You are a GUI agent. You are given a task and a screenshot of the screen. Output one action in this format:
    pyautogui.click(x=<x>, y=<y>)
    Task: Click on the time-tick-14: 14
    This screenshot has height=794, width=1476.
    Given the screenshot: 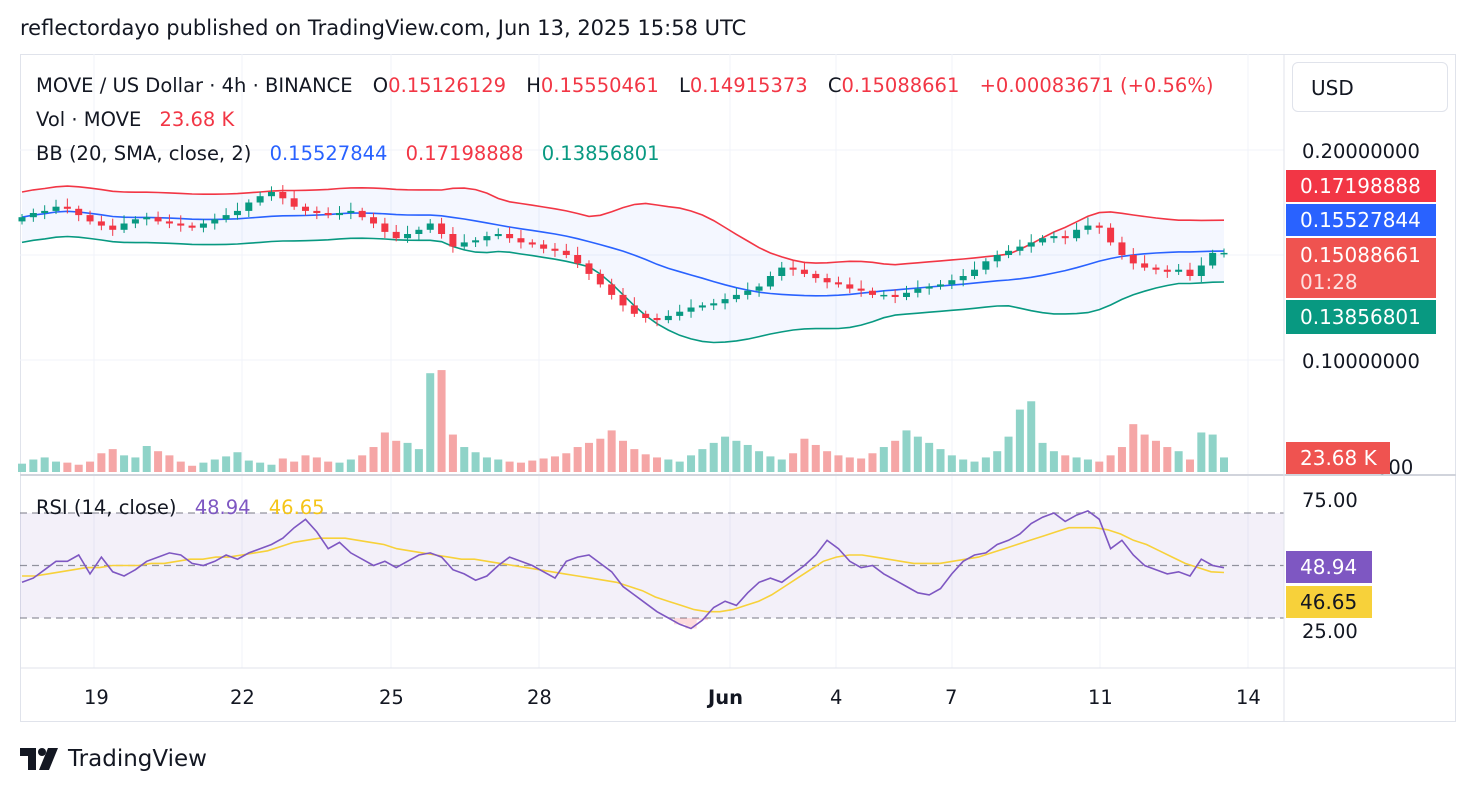 What is the action you would take?
    pyautogui.click(x=1248, y=697)
    